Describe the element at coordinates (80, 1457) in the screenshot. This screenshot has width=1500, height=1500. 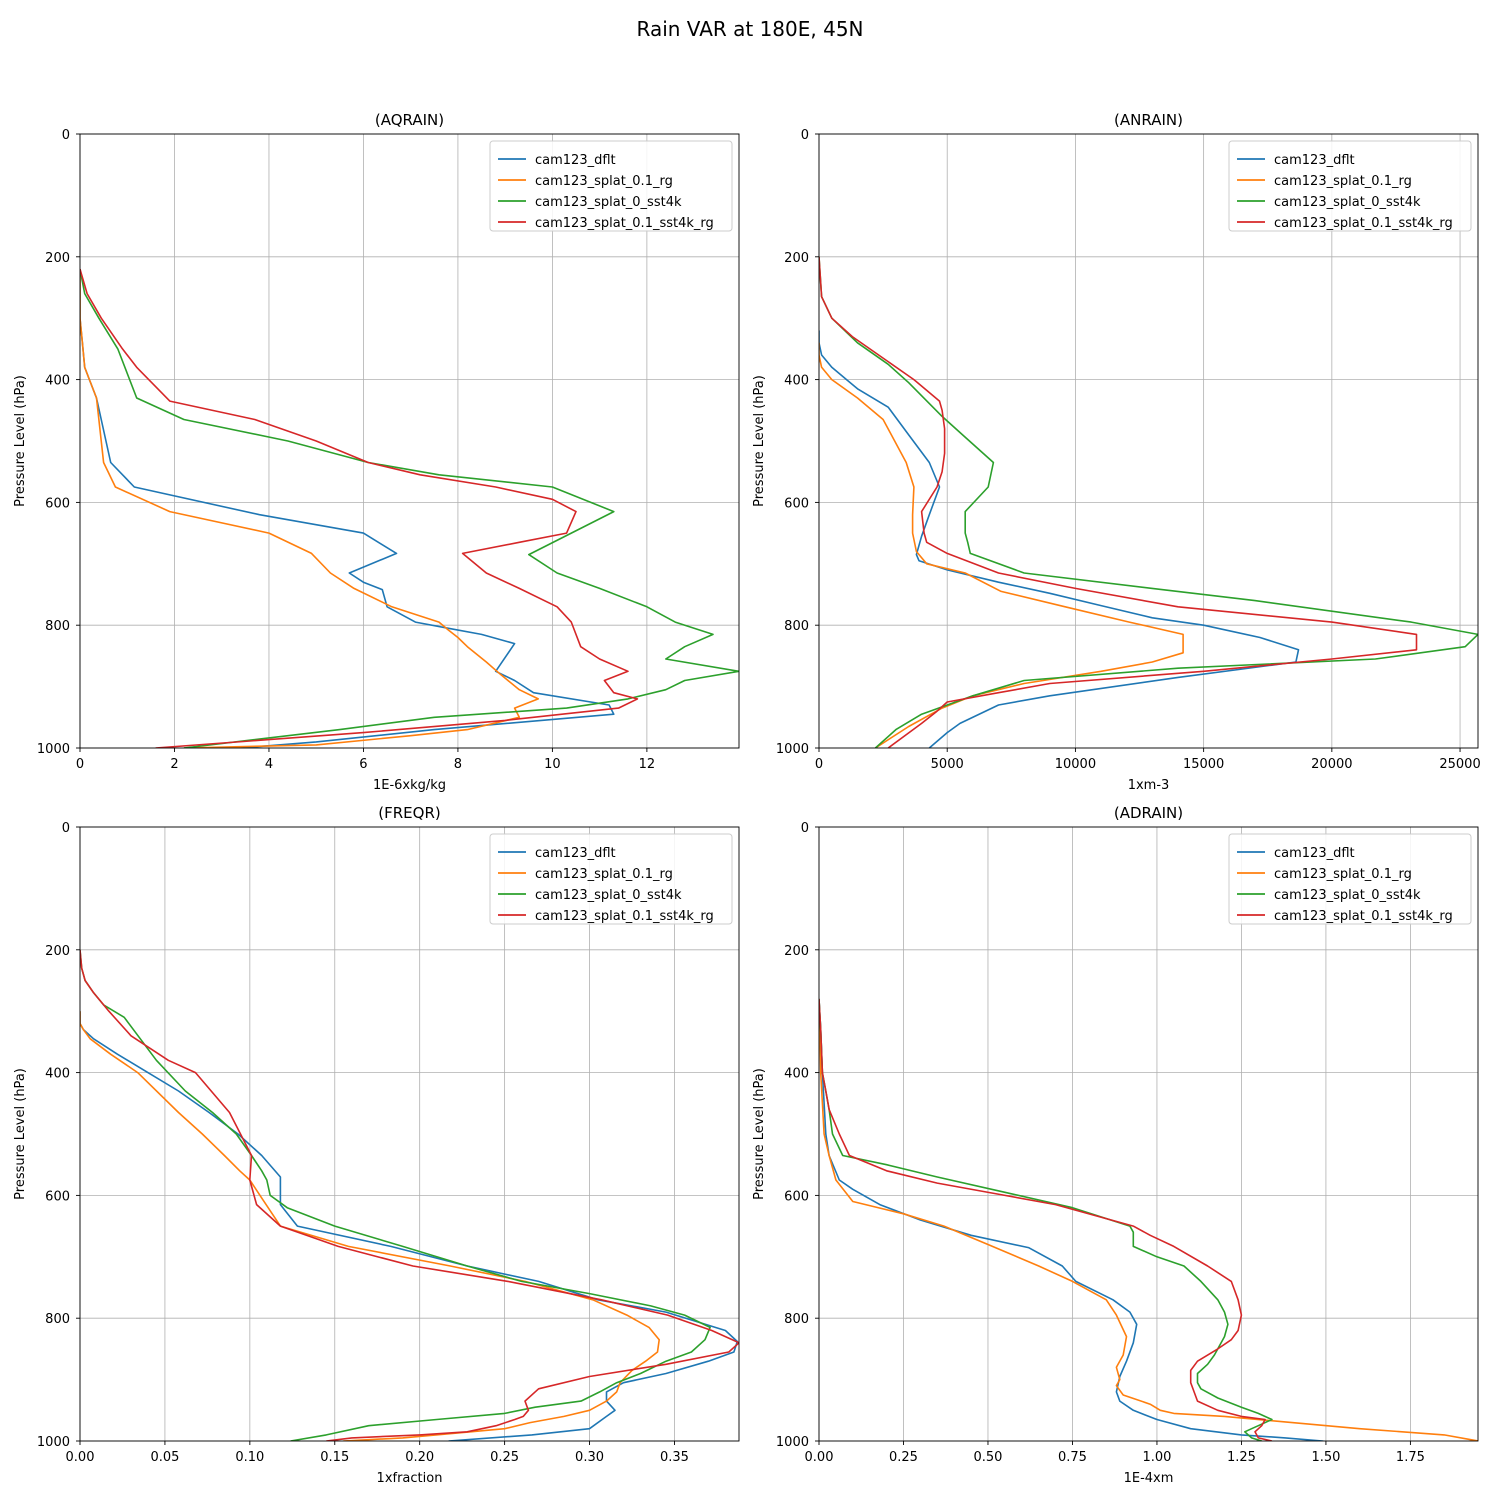
I see `x-tick-label: 0.00` at that location.